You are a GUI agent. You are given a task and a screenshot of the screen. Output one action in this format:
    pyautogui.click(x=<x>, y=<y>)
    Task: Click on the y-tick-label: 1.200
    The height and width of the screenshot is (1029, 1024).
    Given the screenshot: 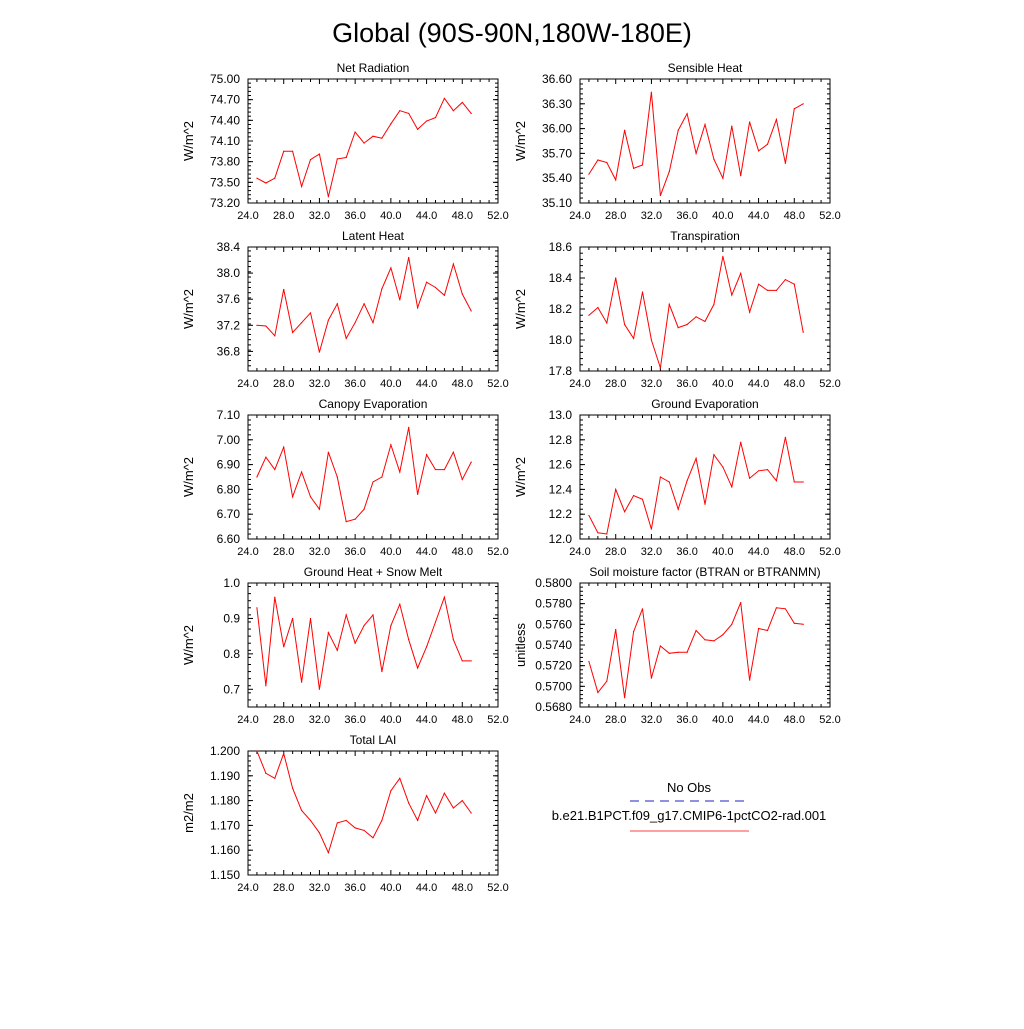 What is the action you would take?
    pyautogui.click(x=225, y=751)
    